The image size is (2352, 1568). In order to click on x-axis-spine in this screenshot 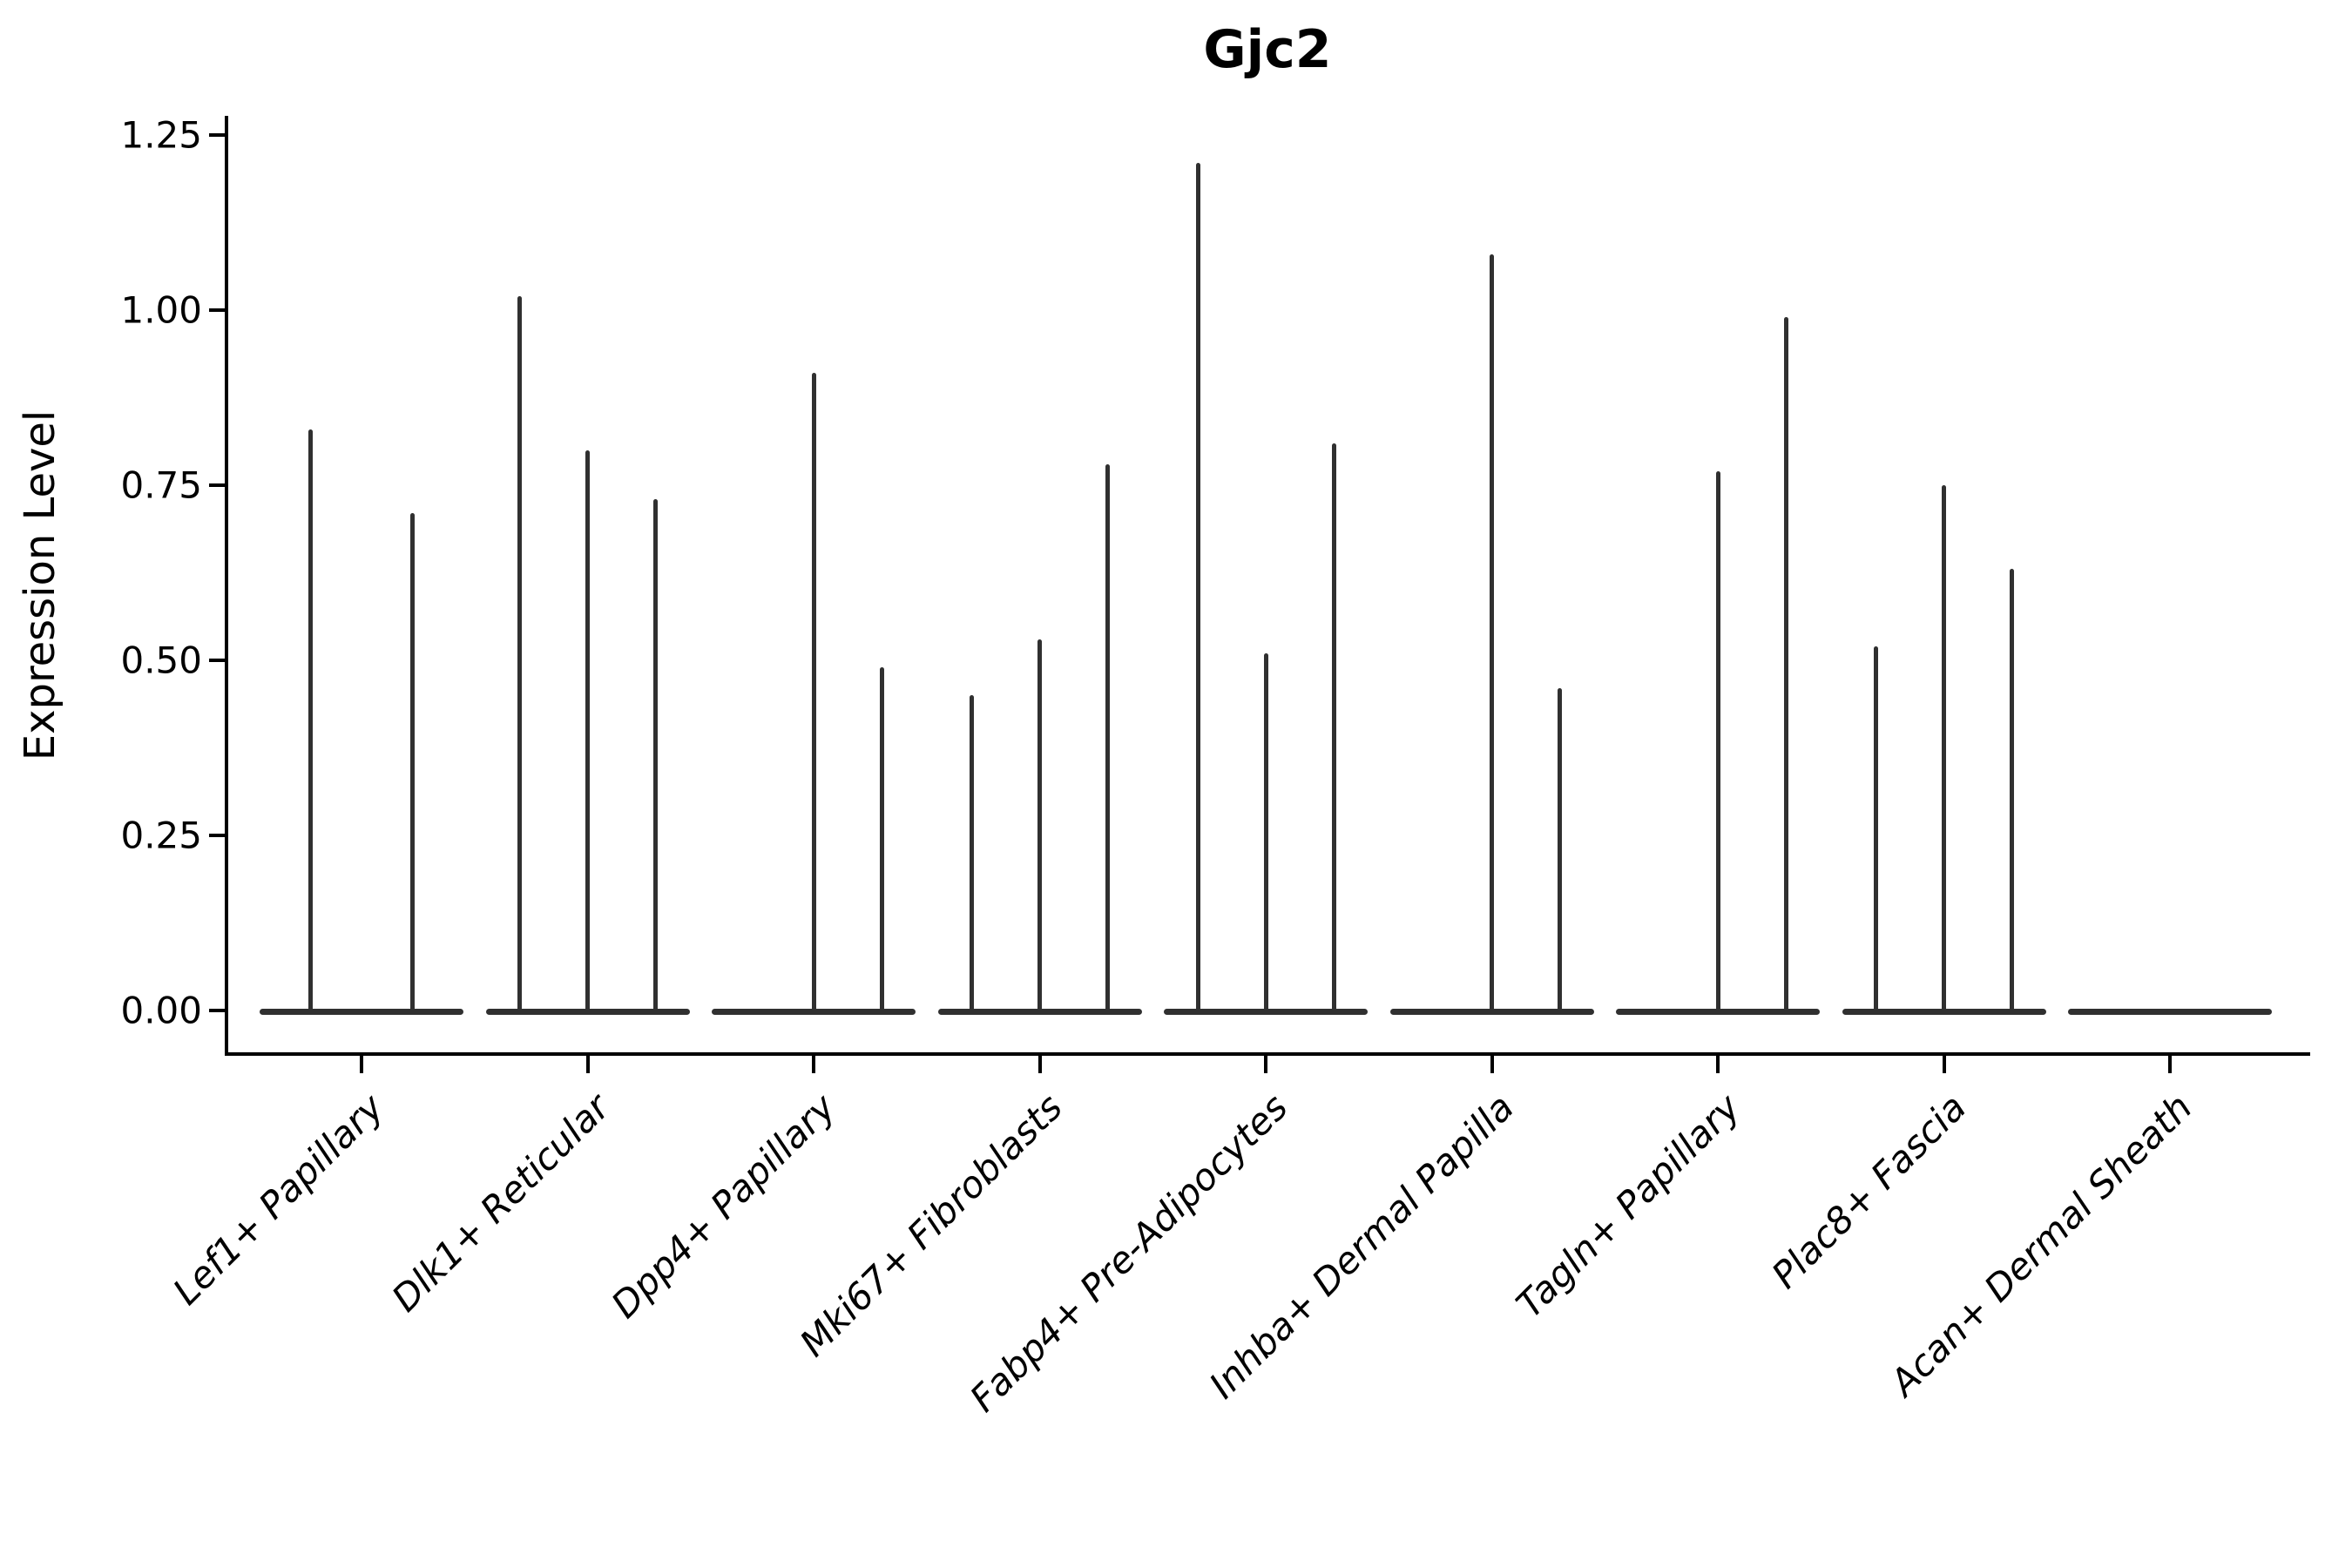, I will do `click(1267, 1054)`.